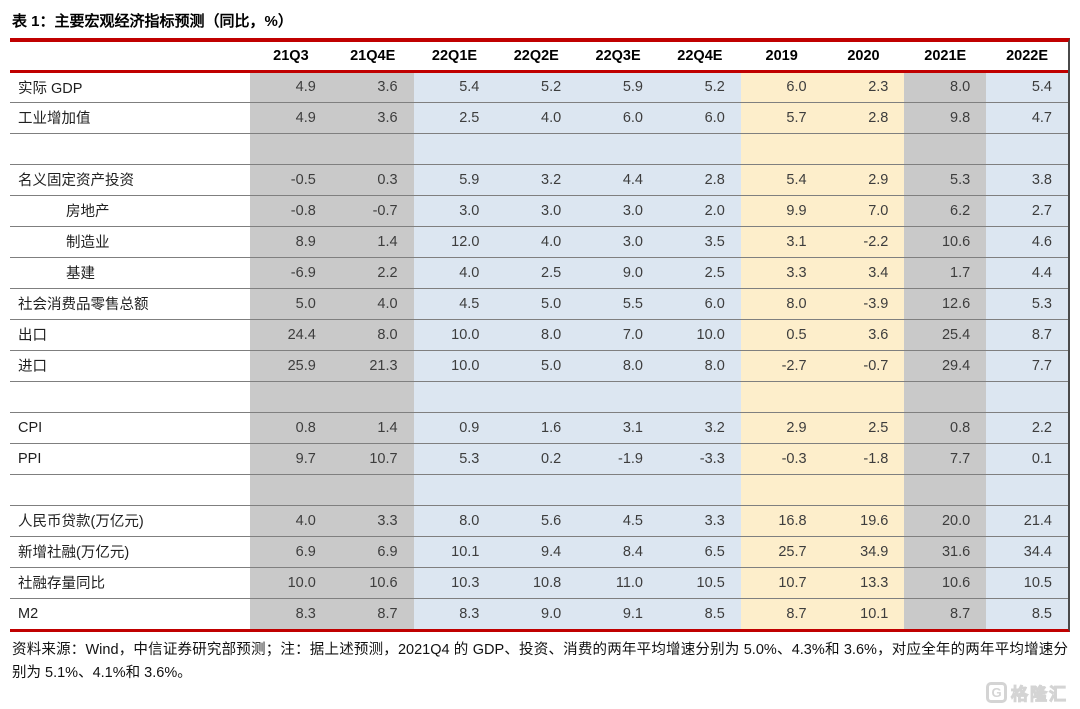 This screenshot has width=1080, height=709. Describe the element at coordinates (454, 428) in the screenshot. I see `cell: 0.9` at that location.